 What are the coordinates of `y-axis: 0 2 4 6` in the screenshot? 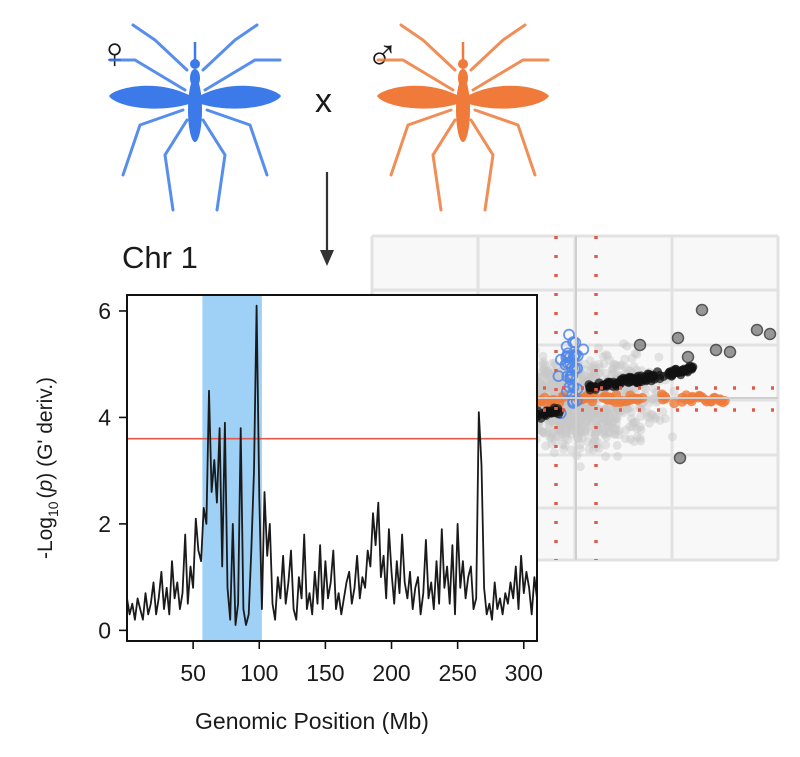 It's located at (112, 470).